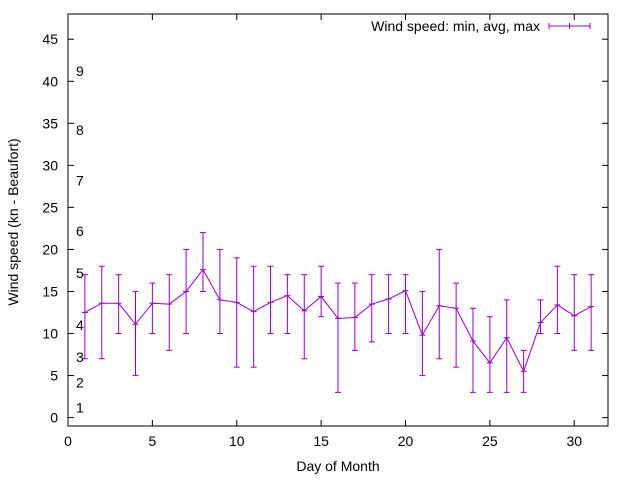  Describe the element at coordinates (13, 221) in the screenshot. I see `y-axis-label: Wind speed (kn - Beaufort)` at that location.